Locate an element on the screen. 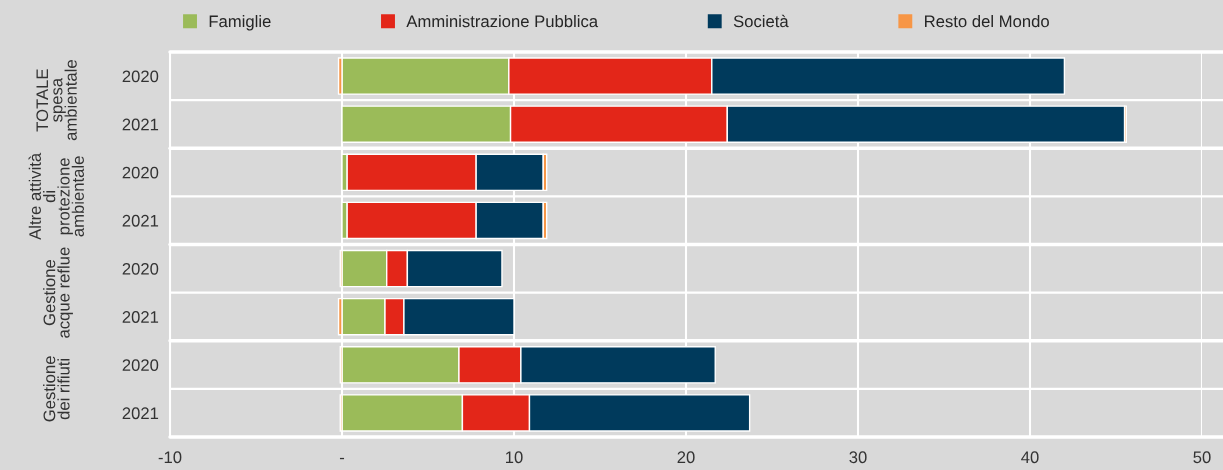  x-tick-label: 50 is located at coordinates (1202, 457).